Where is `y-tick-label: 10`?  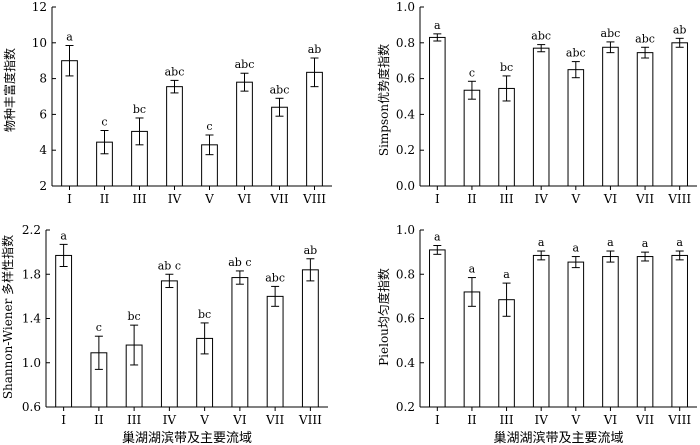
y-tick-label: 10 is located at coordinates (39, 43).